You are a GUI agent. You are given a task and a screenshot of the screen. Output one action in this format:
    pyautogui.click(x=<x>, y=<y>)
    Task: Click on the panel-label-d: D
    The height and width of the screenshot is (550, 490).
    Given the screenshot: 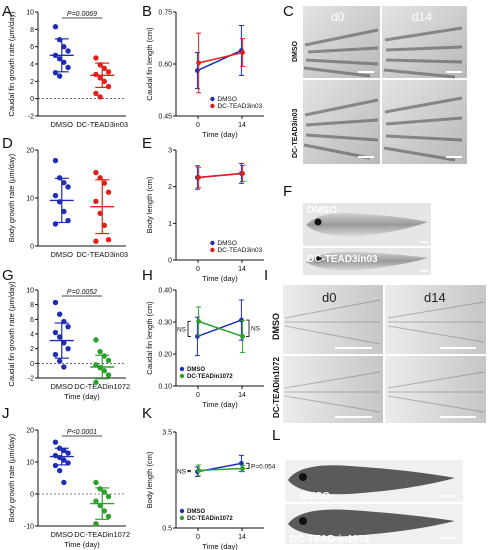 What is the action you would take?
    pyautogui.click(x=7, y=143)
    